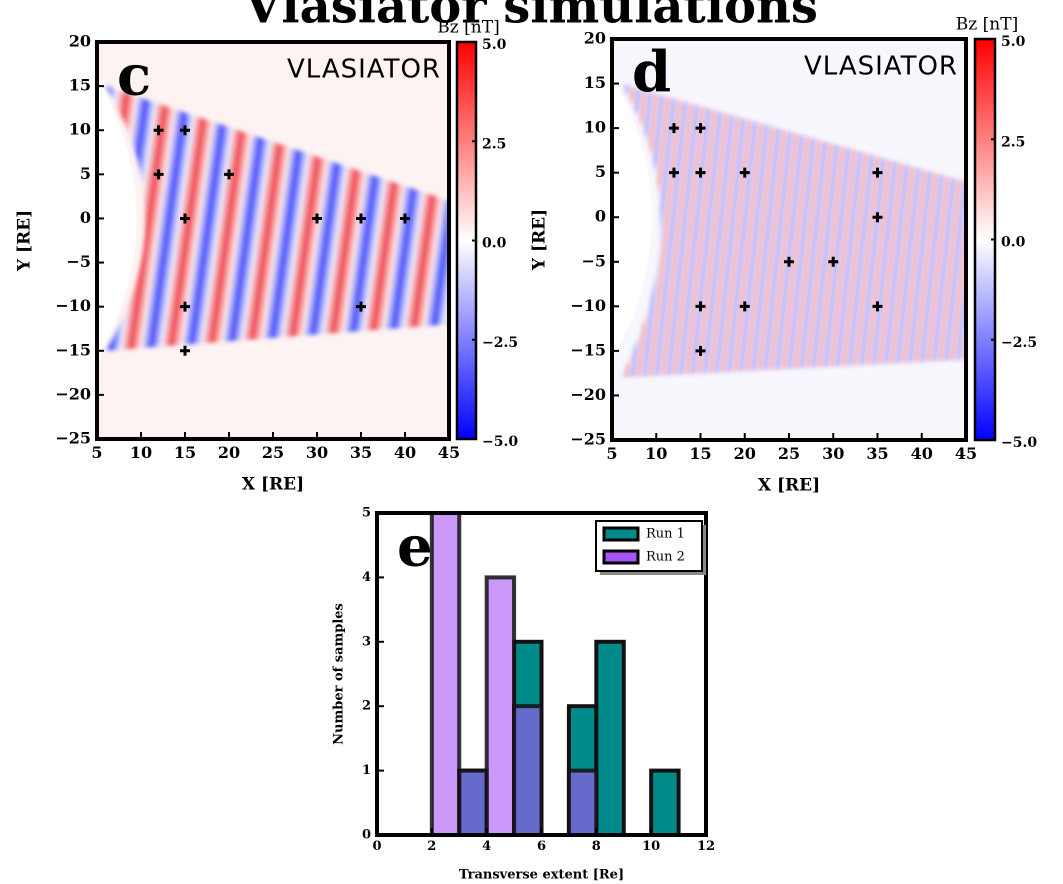 This screenshot has width=1063, height=884. I want to click on y-tick-label: 3, so click(366, 641).